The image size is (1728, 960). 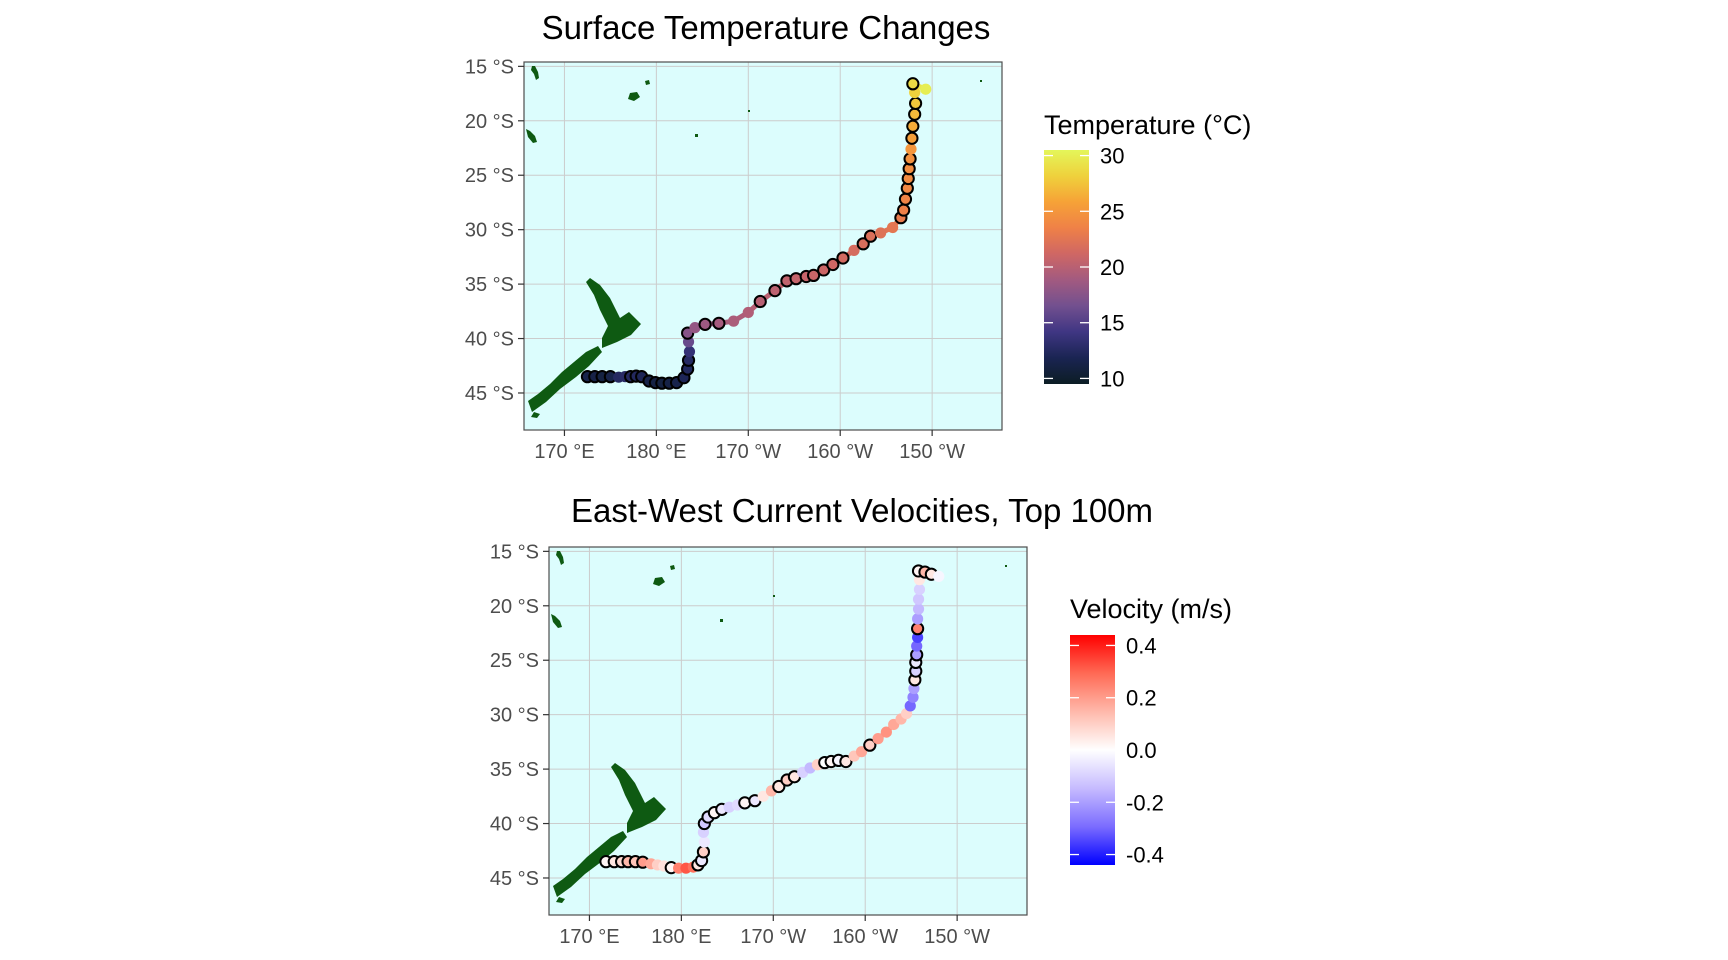 What do you see at coordinates (756, 233) in the screenshot?
I see `ship-track-temperature` at bounding box center [756, 233].